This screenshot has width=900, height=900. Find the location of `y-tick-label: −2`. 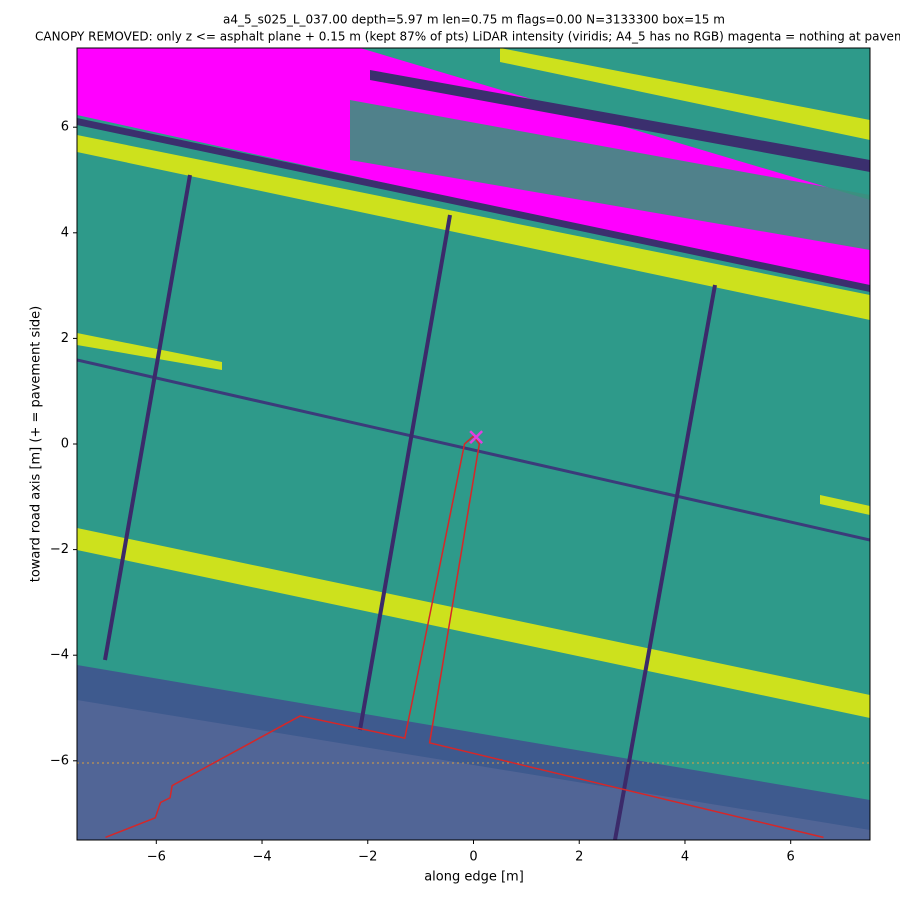

y-tick-label: −2 is located at coordinates (59, 549).